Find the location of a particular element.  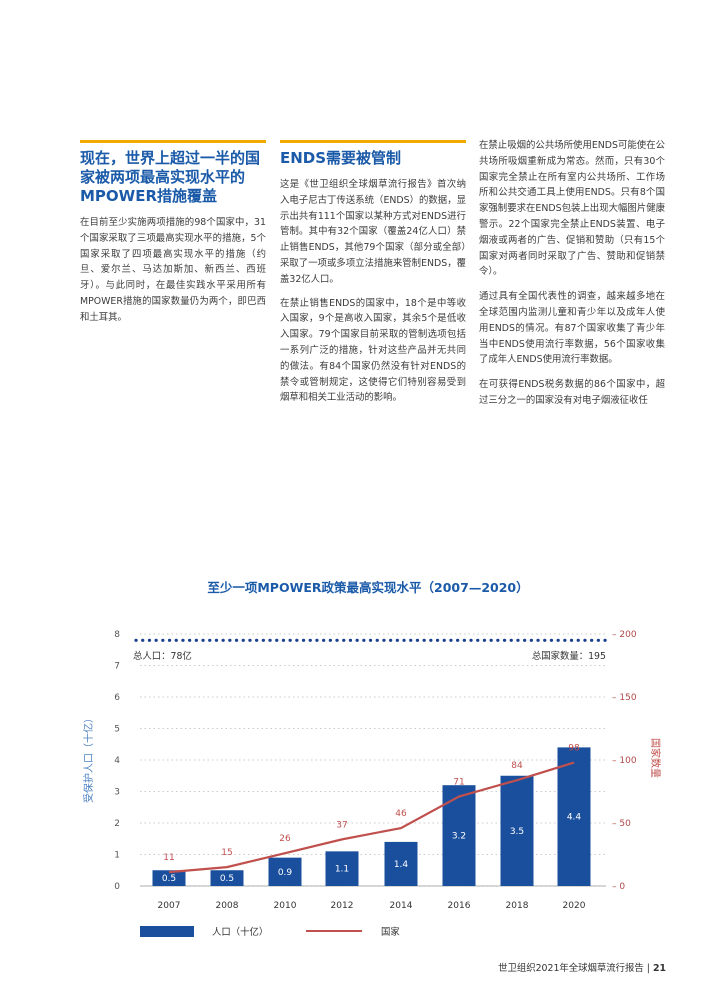

x-tick-label: 2007 is located at coordinates (169, 906).